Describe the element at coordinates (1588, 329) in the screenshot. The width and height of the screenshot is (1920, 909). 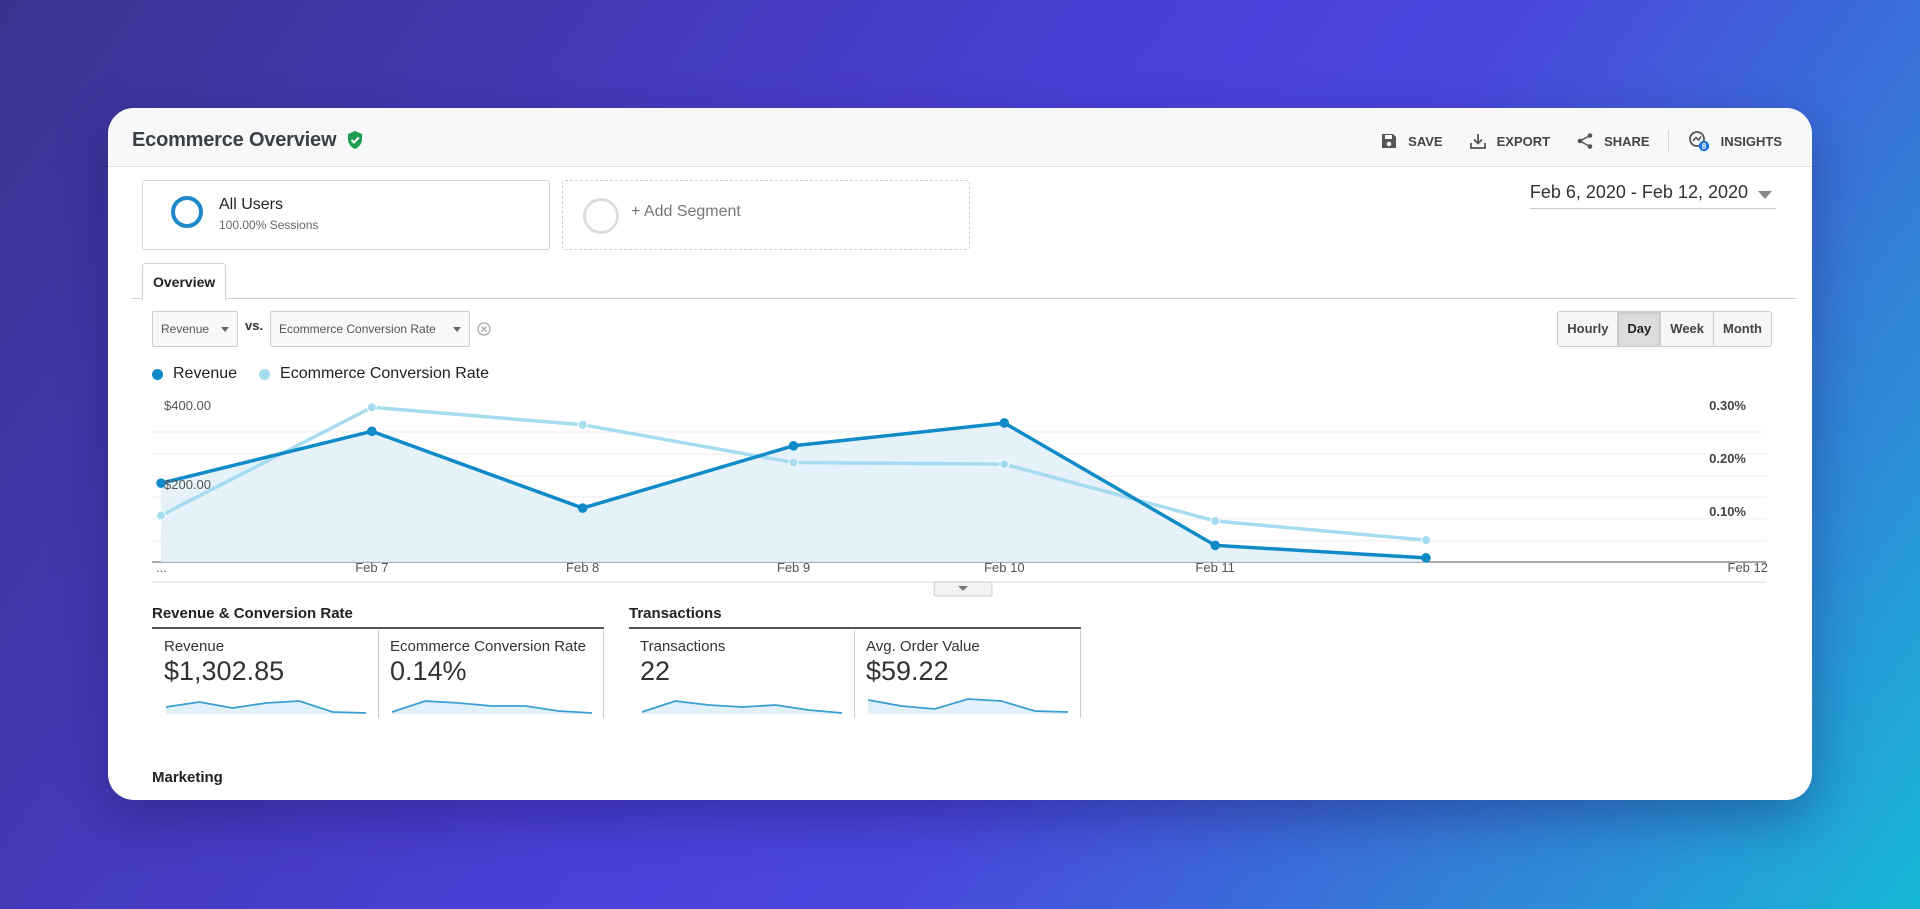
I see `hourly-button: Hourly` at that location.